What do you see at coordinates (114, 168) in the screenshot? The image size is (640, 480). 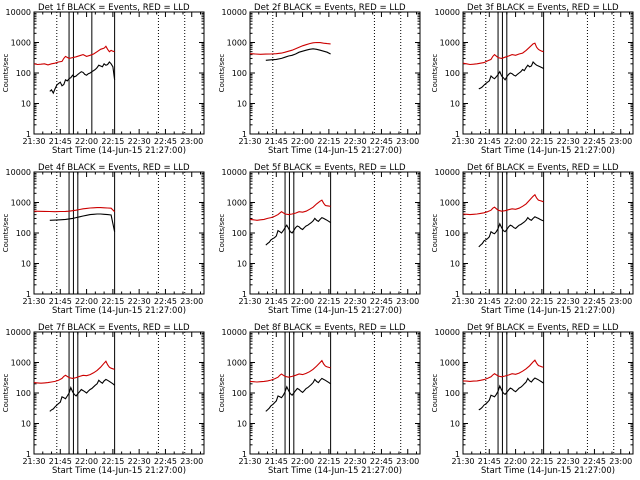 I see `panel-title: Det 4f BLACK = Events, RED = LLD` at bounding box center [114, 168].